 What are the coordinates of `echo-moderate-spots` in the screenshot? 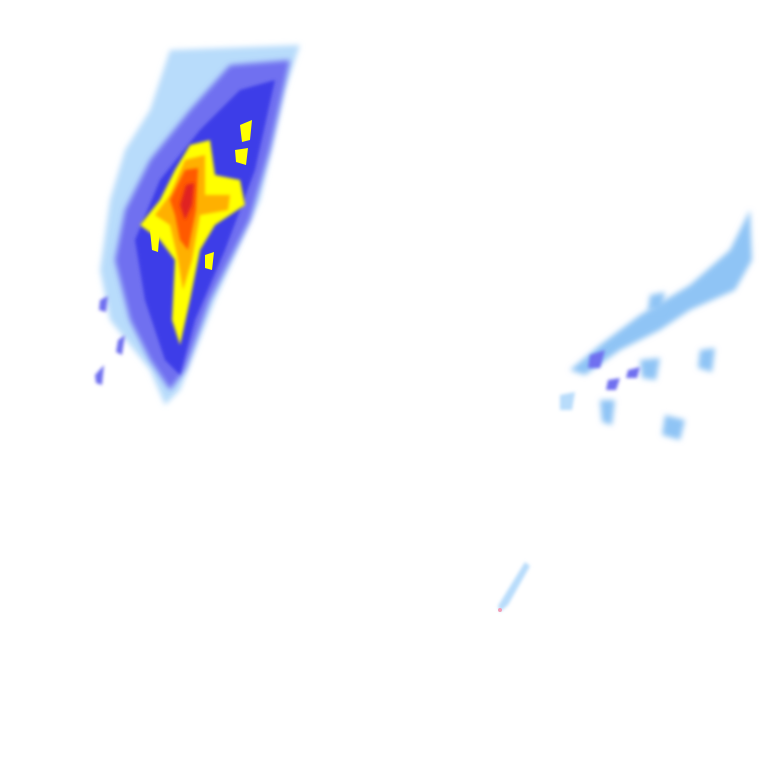 It's located at (614, 370).